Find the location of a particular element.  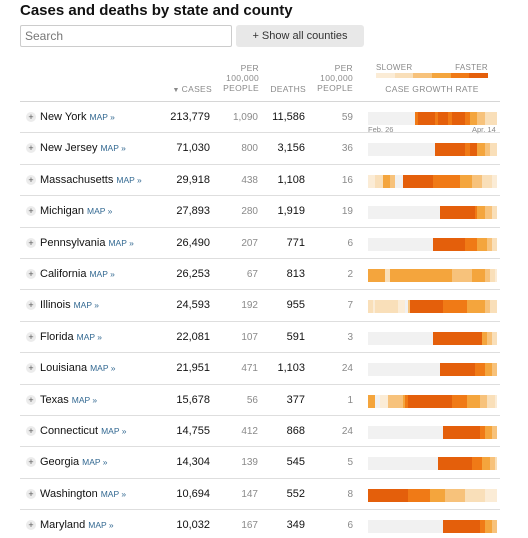

state-label: Georgia is located at coordinates (60, 462).